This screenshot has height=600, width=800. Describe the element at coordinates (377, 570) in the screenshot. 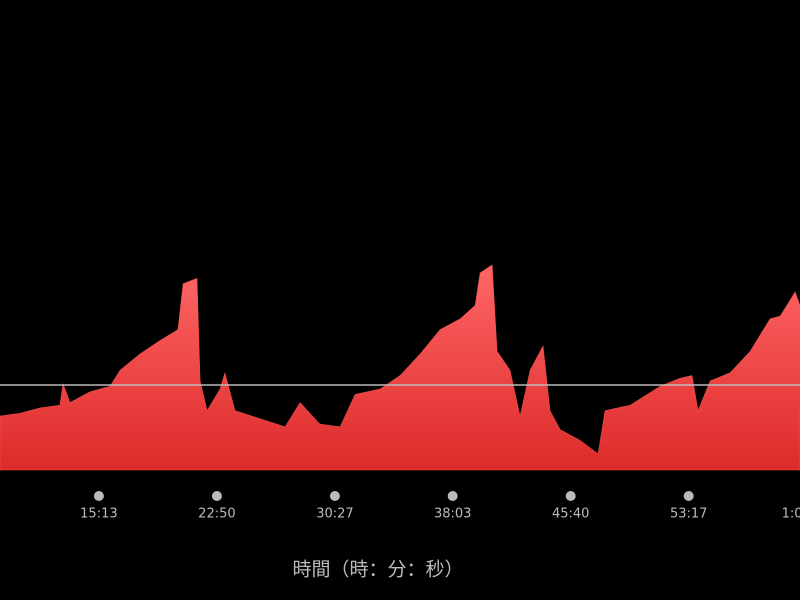

I see `x-axis-title: 時間（時：分：秒）` at that location.